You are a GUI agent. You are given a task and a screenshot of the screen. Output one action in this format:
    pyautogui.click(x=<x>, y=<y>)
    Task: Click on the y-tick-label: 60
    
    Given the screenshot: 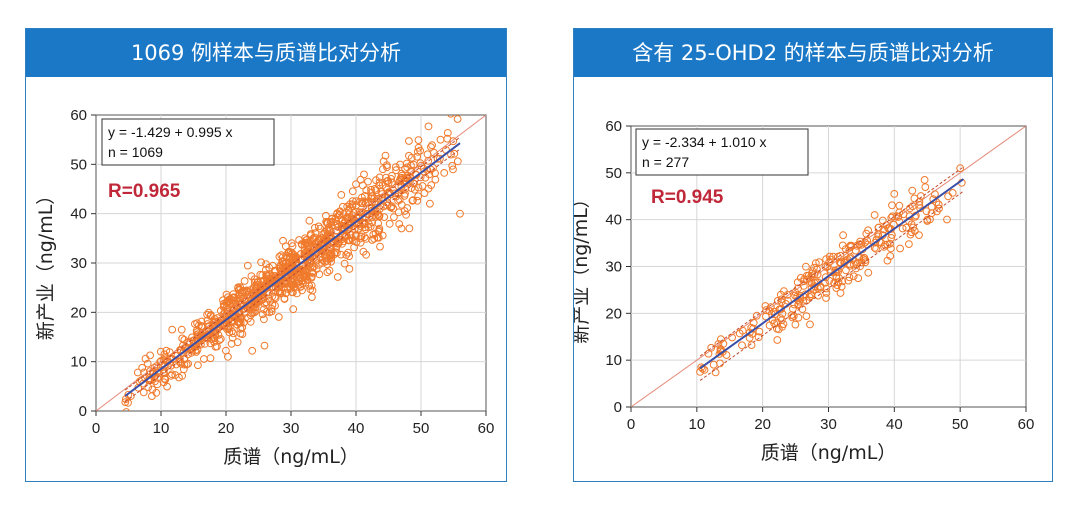 What is the action you would take?
    pyautogui.click(x=78, y=115)
    